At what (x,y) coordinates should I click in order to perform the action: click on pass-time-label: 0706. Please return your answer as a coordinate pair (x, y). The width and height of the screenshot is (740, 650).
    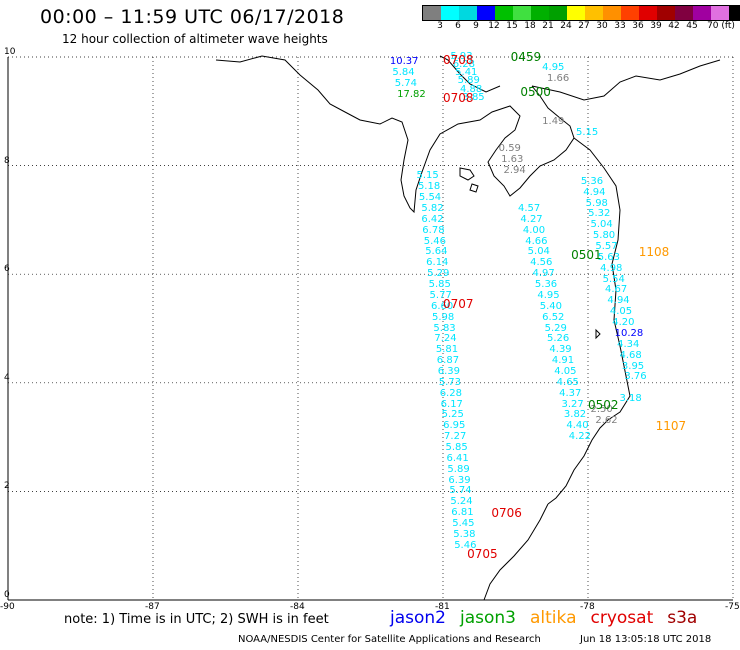
    Looking at the image, I should click on (506, 513).